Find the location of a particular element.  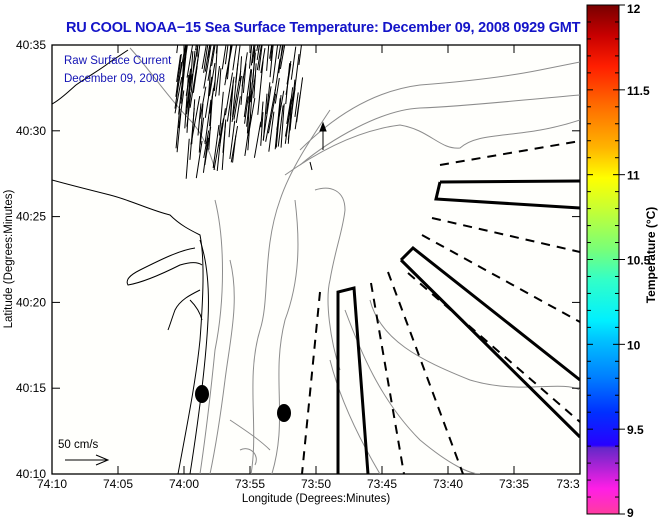

colorbar-tick-label: 11 is located at coordinates (633, 176).